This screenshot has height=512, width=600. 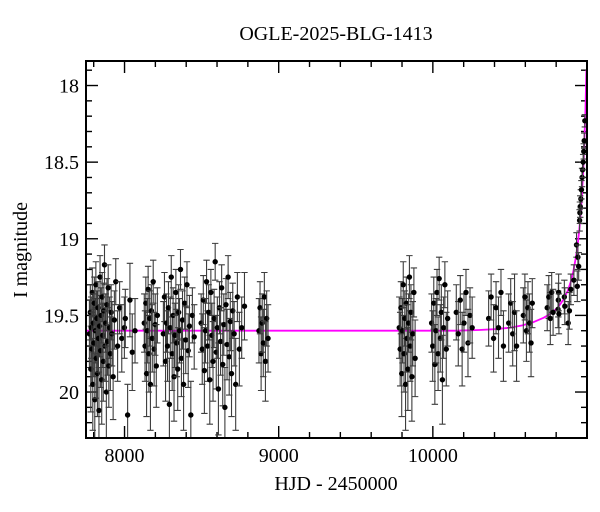 I want to click on y-tick-label: 18, so click(x=69, y=87).